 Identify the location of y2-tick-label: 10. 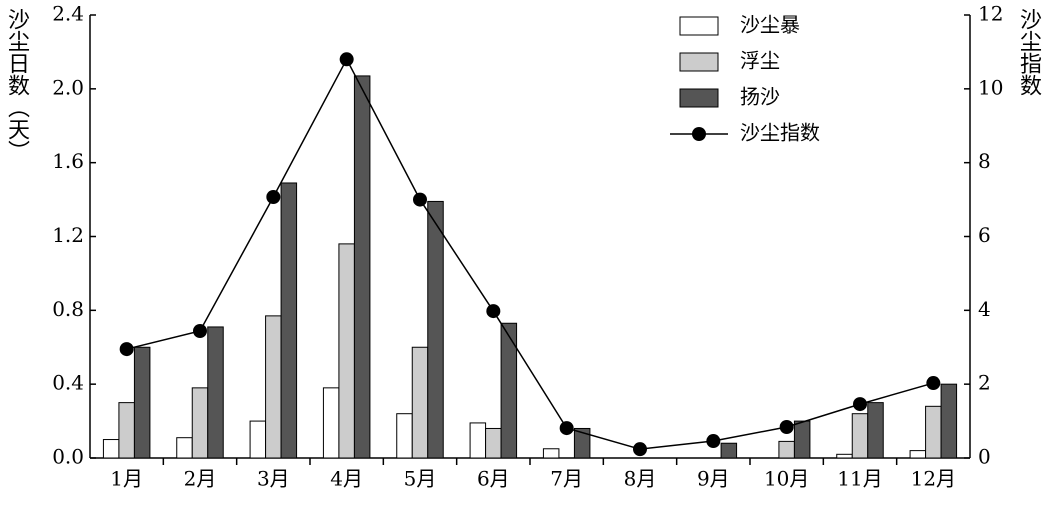
(990, 87).